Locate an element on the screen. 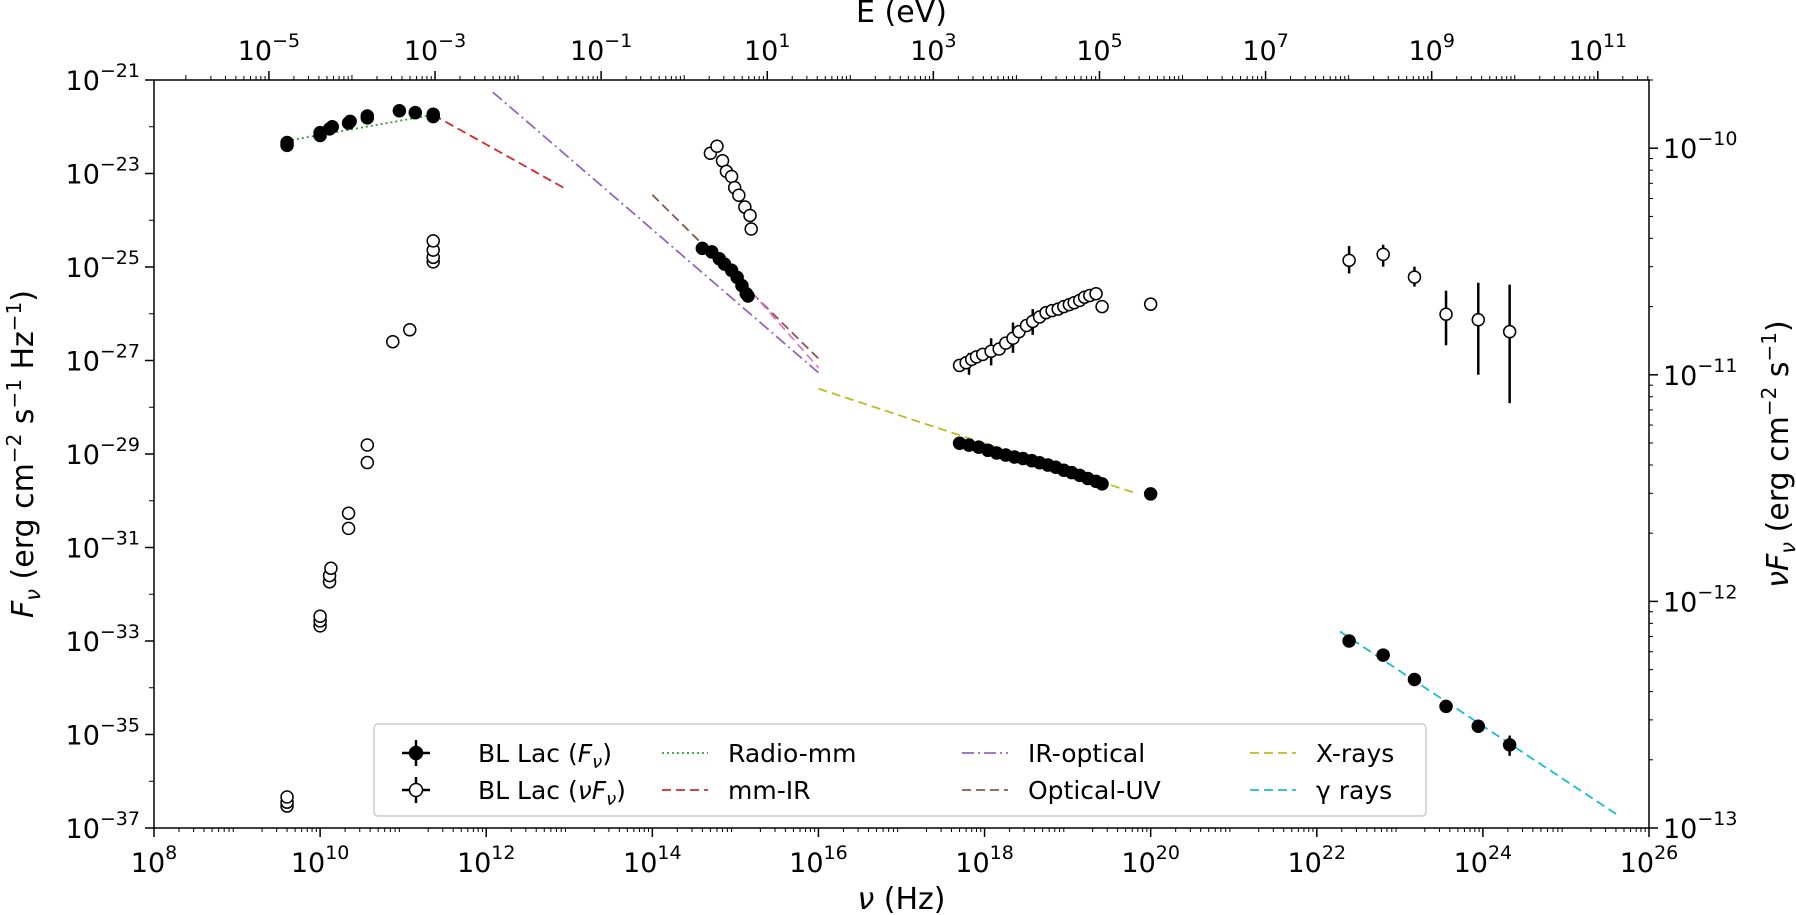 Image resolution: width=1796 pixels, height=915 pixels. top-tick-label-5: 10⁵ is located at coordinates (1099, 48).